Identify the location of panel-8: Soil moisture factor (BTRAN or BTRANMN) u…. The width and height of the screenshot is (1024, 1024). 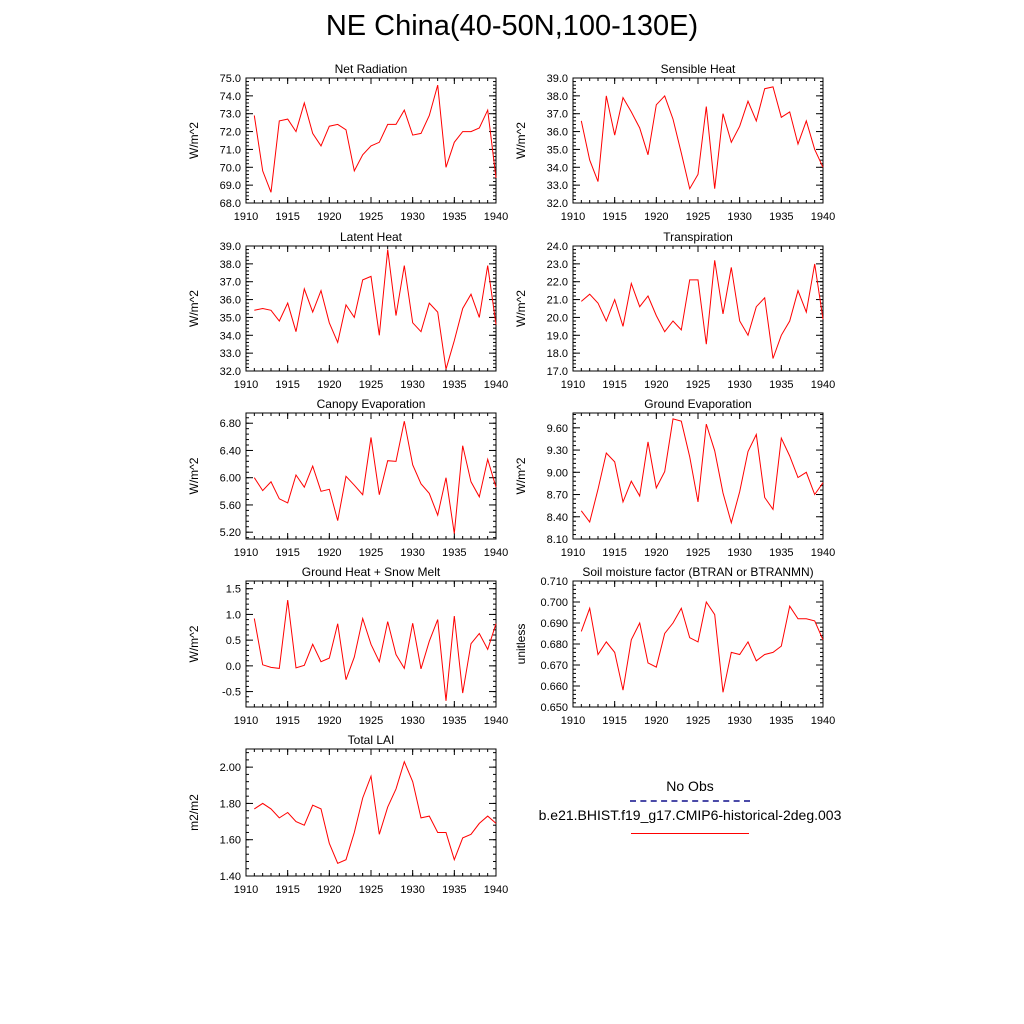
(674, 646).